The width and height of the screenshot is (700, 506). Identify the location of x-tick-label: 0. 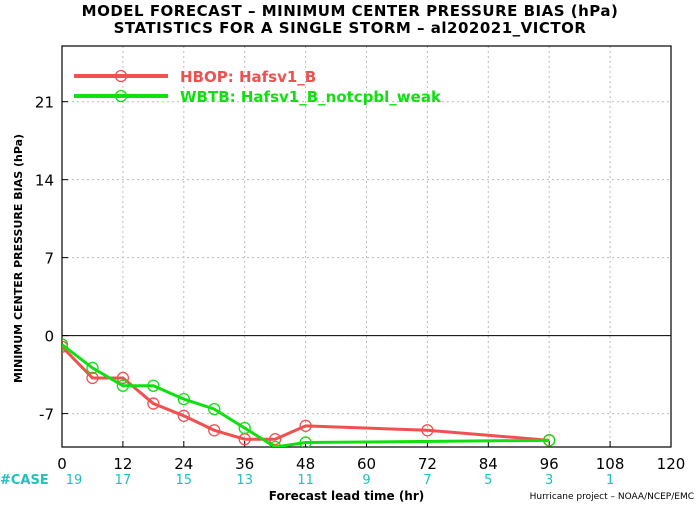
(62, 464).